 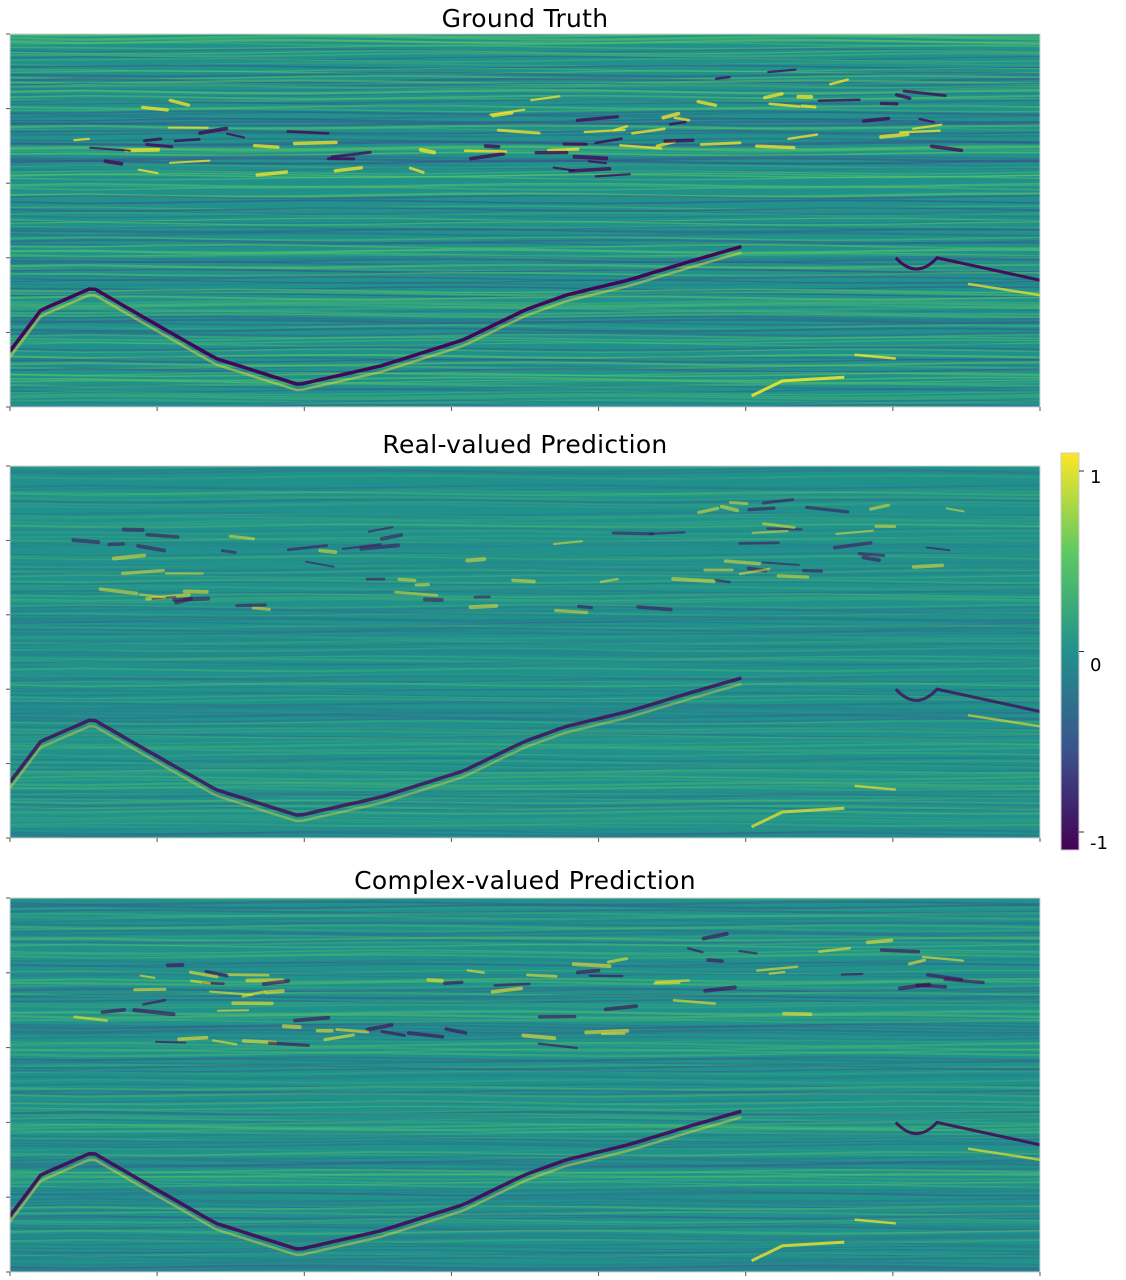 I want to click on panel-title-real-valued: Real-valued Prediction, so click(x=525, y=444).